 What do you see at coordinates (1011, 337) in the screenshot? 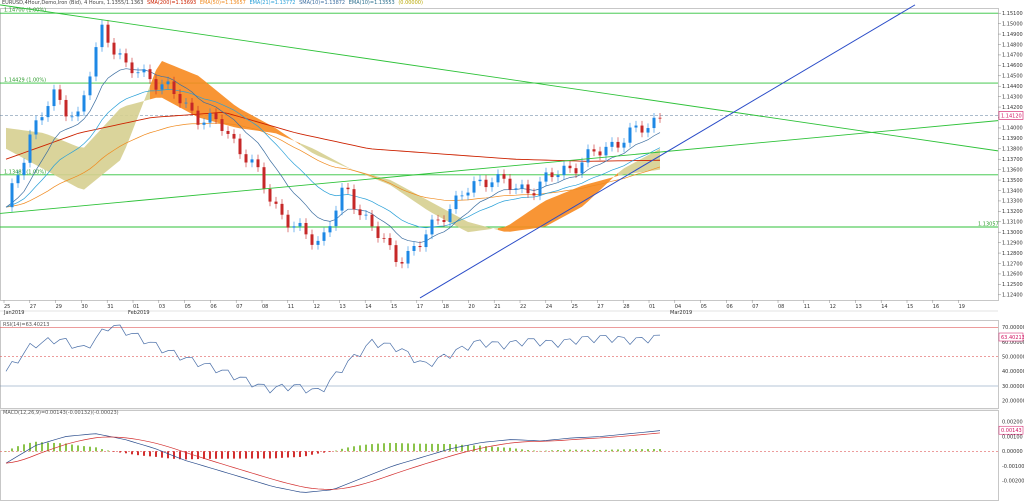
I see `rsi-last-box` at bounding box center [1011, 337].